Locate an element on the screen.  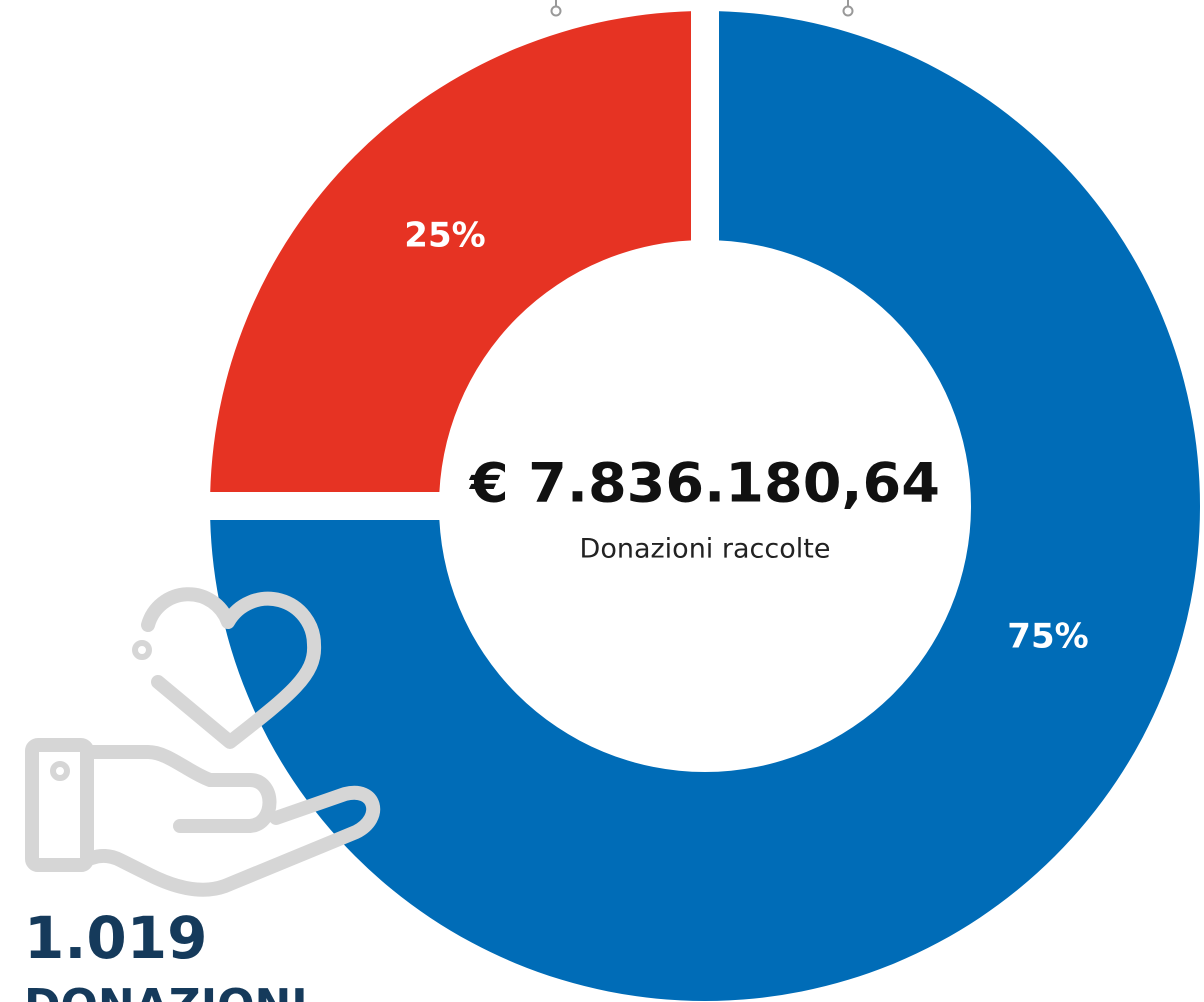
center-value: € 7.836.180,64 is located at coordinates (704, 483).